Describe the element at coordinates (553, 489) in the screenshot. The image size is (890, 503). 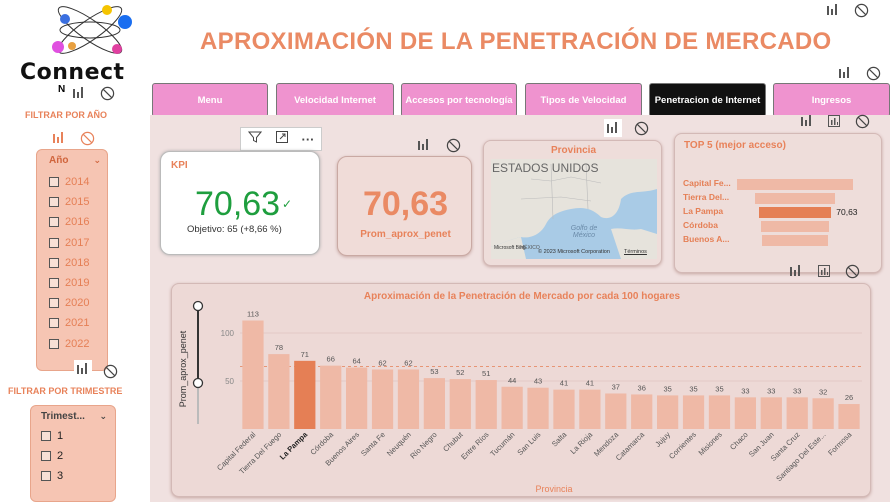
I see `x-axis-label: Provincia` at that location.